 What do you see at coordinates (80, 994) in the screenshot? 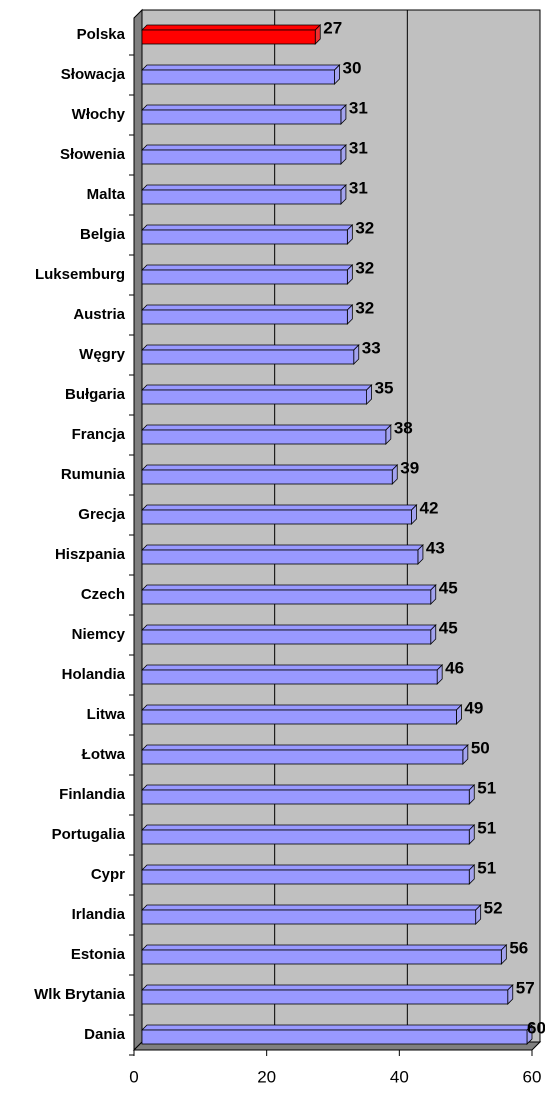
I see `y-tick-label: Wlk Brytania` at bounding box center [80, 994].